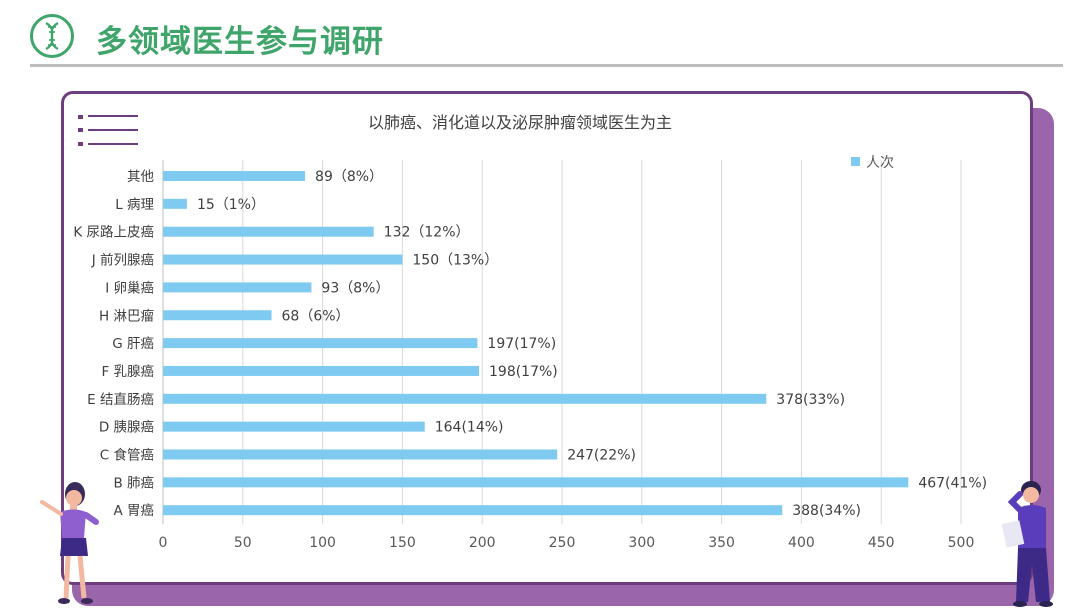 The image size is (1080, 608). Describe the element at coordinates (134, 205) in the screenshot. I see `category-label: L 病理` at that location.